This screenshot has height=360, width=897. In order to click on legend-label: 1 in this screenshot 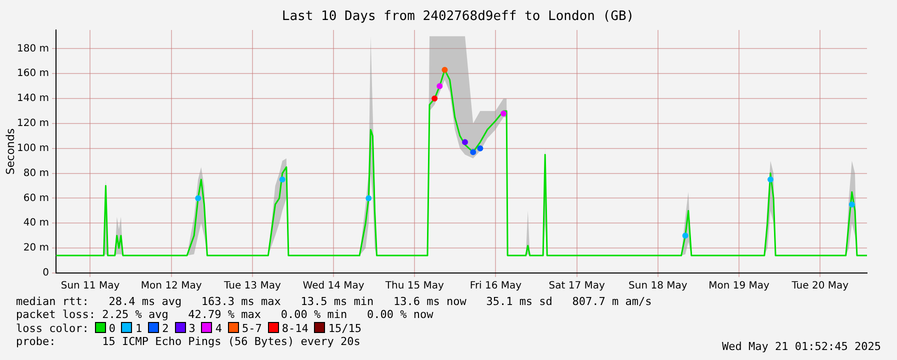, I will do `click(138, 328)`.